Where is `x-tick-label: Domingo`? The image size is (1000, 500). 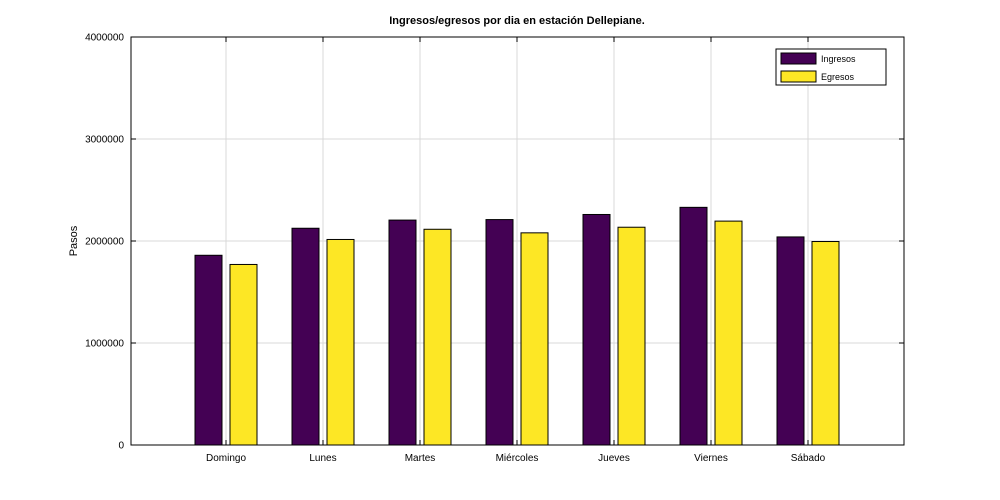 x-tick-label: Domingo is located at coordinates (226, 458).